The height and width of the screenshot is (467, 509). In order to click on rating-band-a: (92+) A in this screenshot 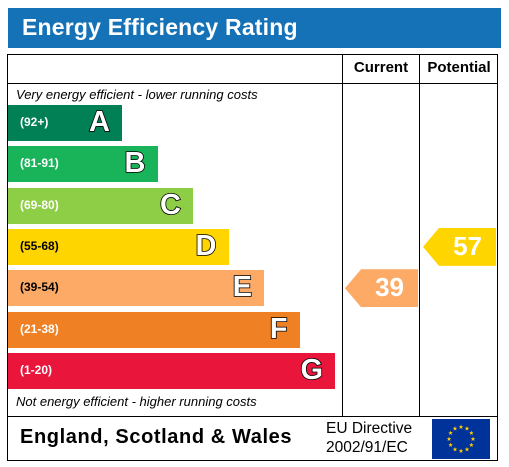, I will do `click(65, 123)`.